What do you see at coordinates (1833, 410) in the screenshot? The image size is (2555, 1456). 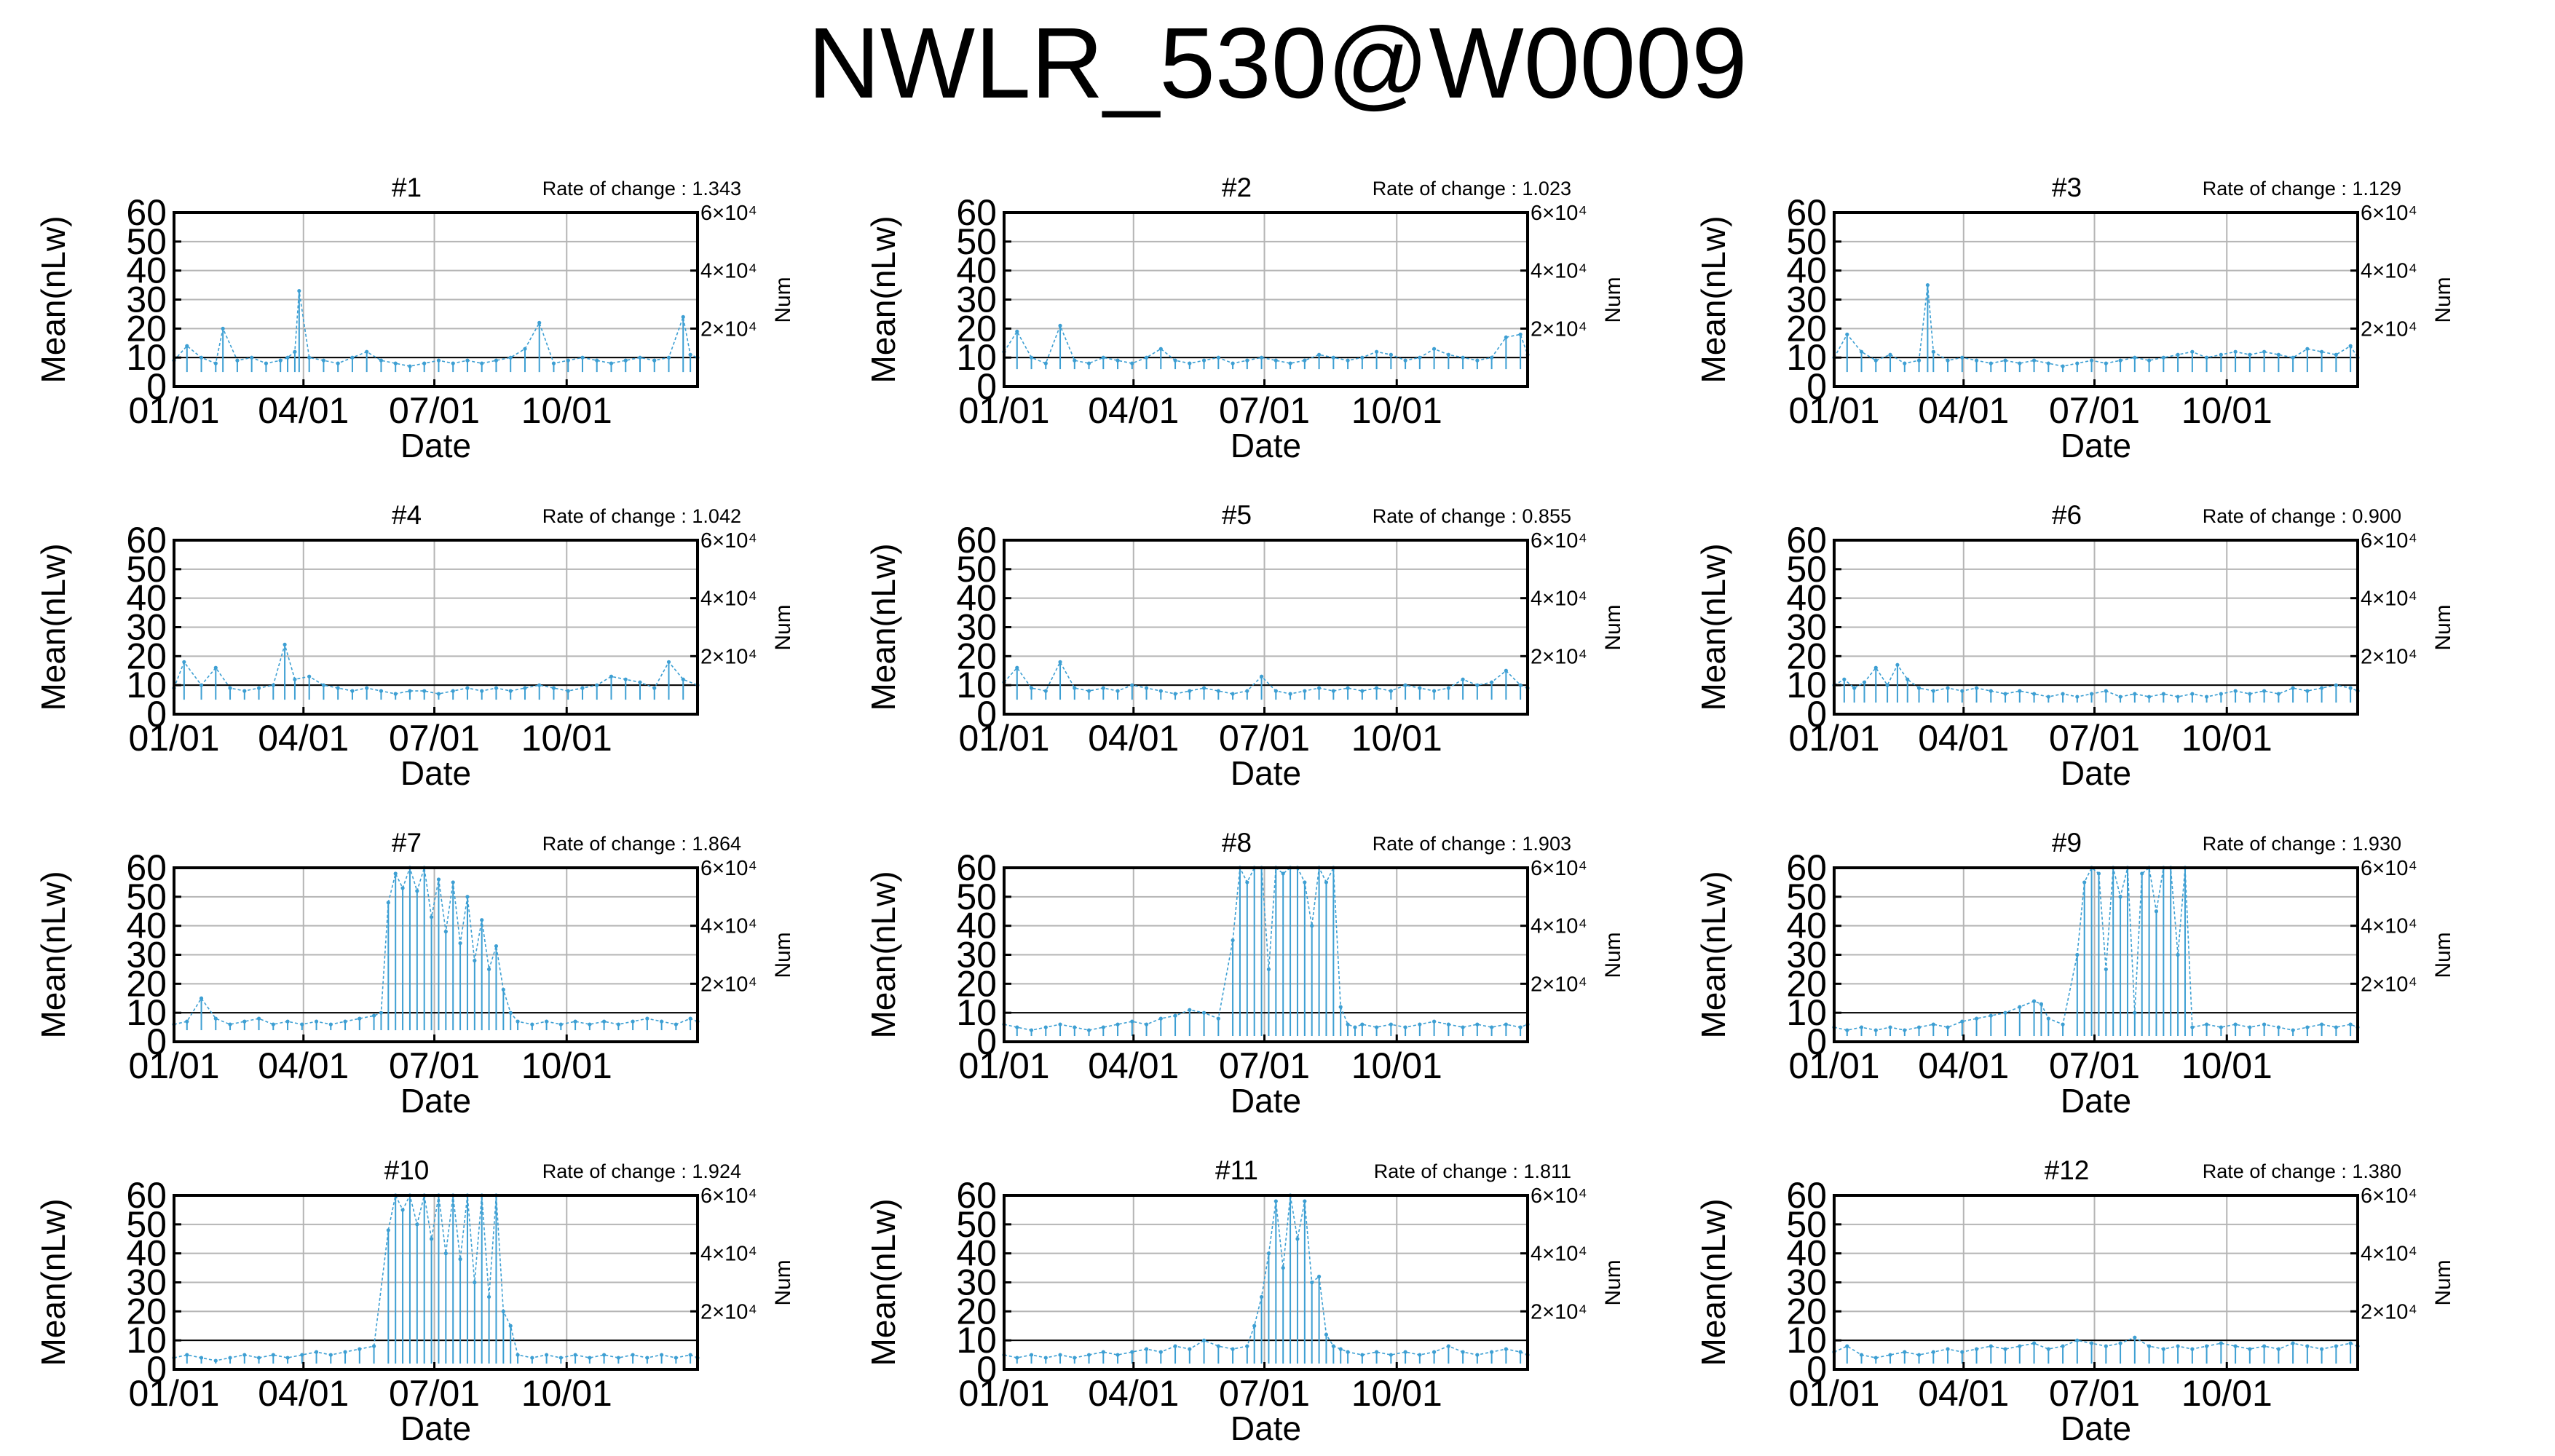 I see `x-tick-label: 01/01` at bounding box center [1833, 410].